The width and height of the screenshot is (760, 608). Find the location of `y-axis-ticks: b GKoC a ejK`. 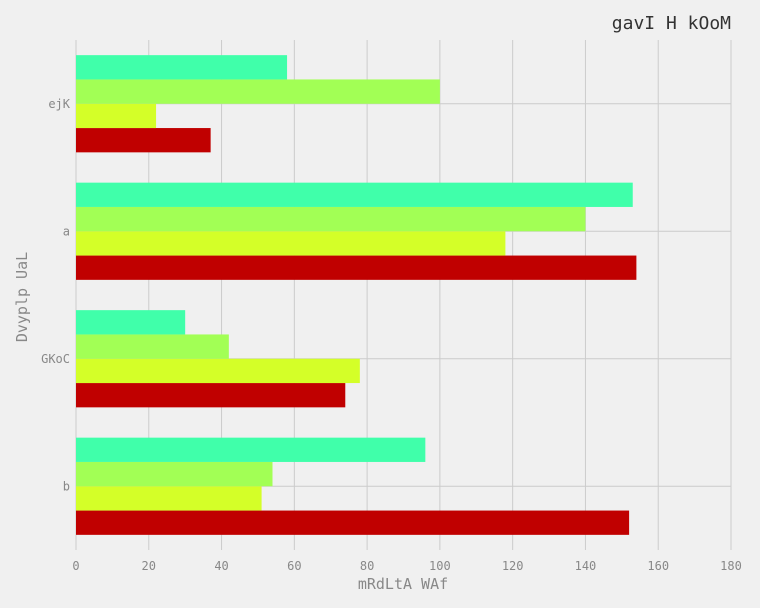

y-axis-ticks: b GKoC a ejK is located at coordinates (56, 295).